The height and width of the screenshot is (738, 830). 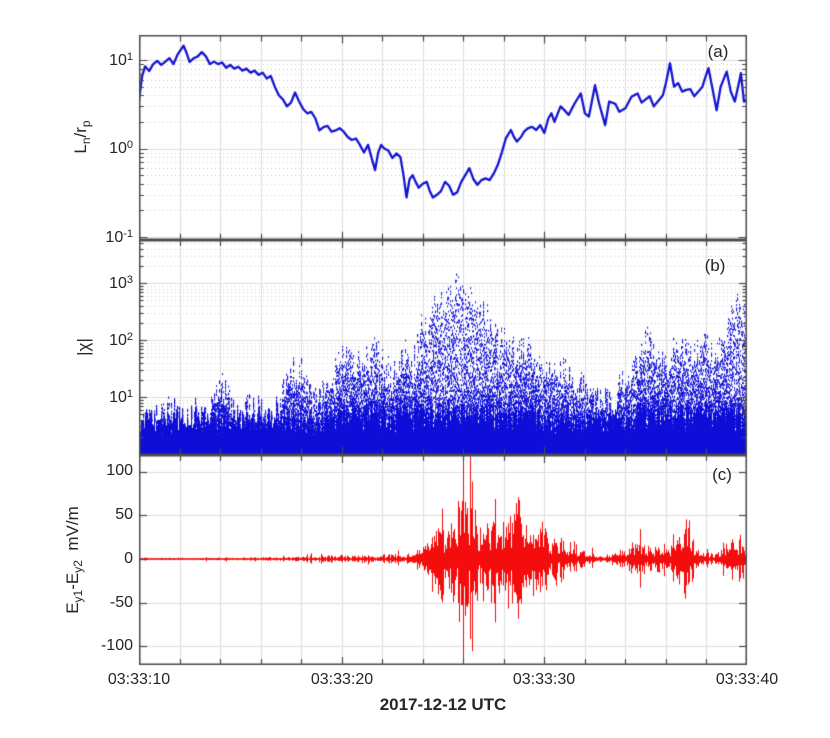 What do you see at coordinates (82, 137) in the screenshot?
I see `panel-a-y-axis-label: Ln/rp` at bounding box center [82, 137].